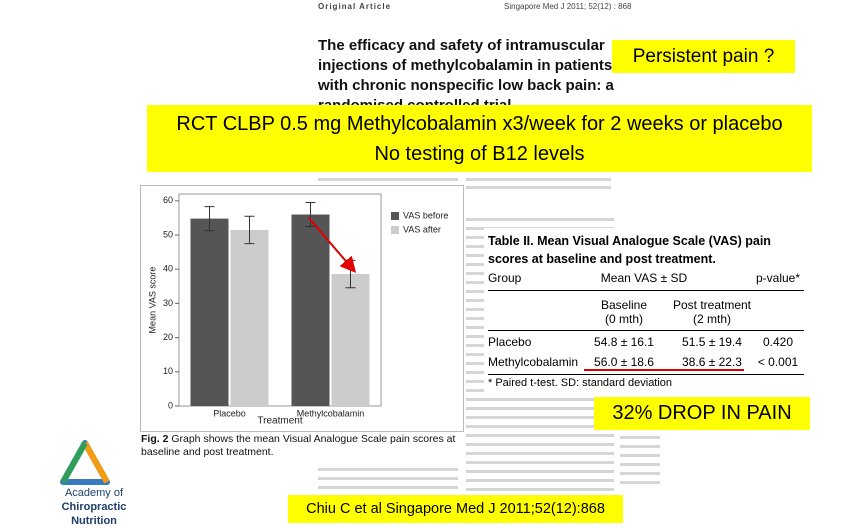 Image resolution: width=843 pixels, height=528 pixels. Describe the element at coordinates (510, 342) in the screenshot. I see `table-cell: Placebo` at that location.